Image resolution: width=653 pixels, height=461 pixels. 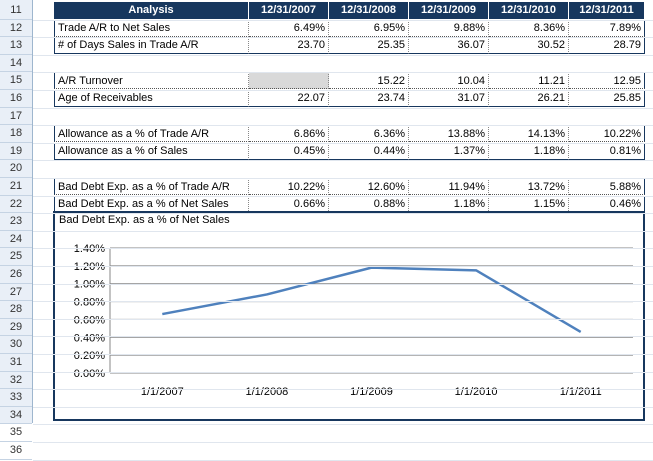 I want to click on row-number: 36, so click(x=16, y=451).